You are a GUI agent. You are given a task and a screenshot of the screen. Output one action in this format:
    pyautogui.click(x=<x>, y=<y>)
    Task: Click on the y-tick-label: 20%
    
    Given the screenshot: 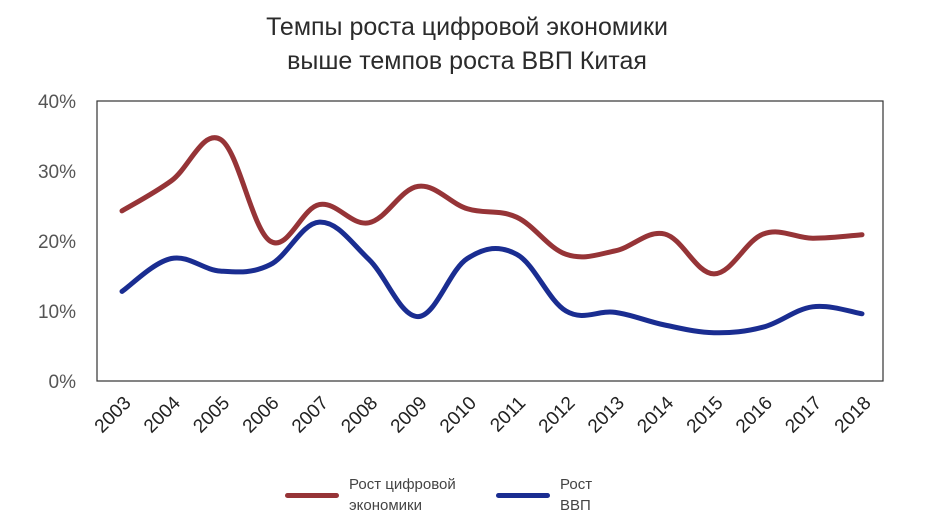 What is the action you would take?
    pyautogui.click(x=57, y=242)
    